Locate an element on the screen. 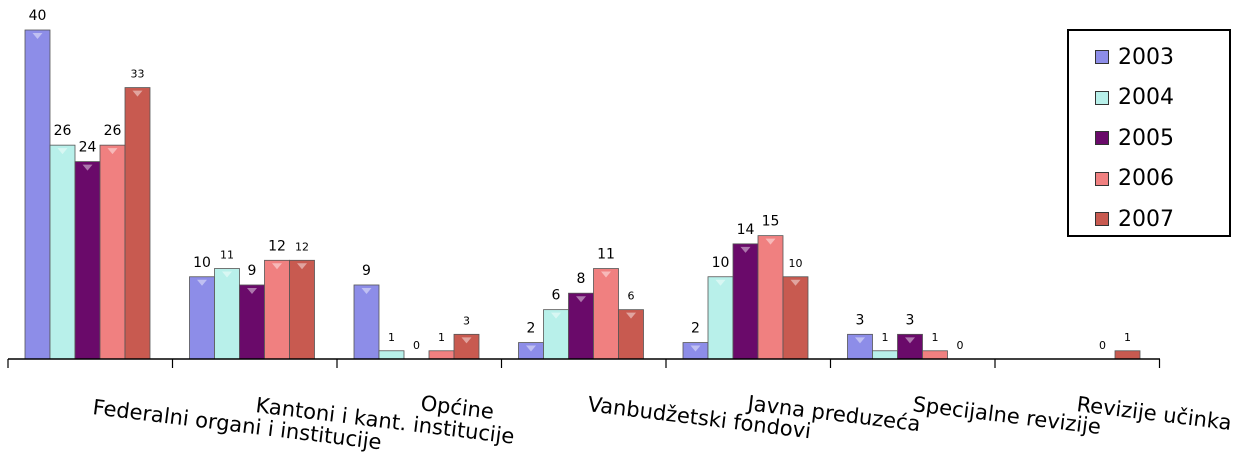 The image size is (1248, 470). data-label: 8 is located at coordinates (581, 279).